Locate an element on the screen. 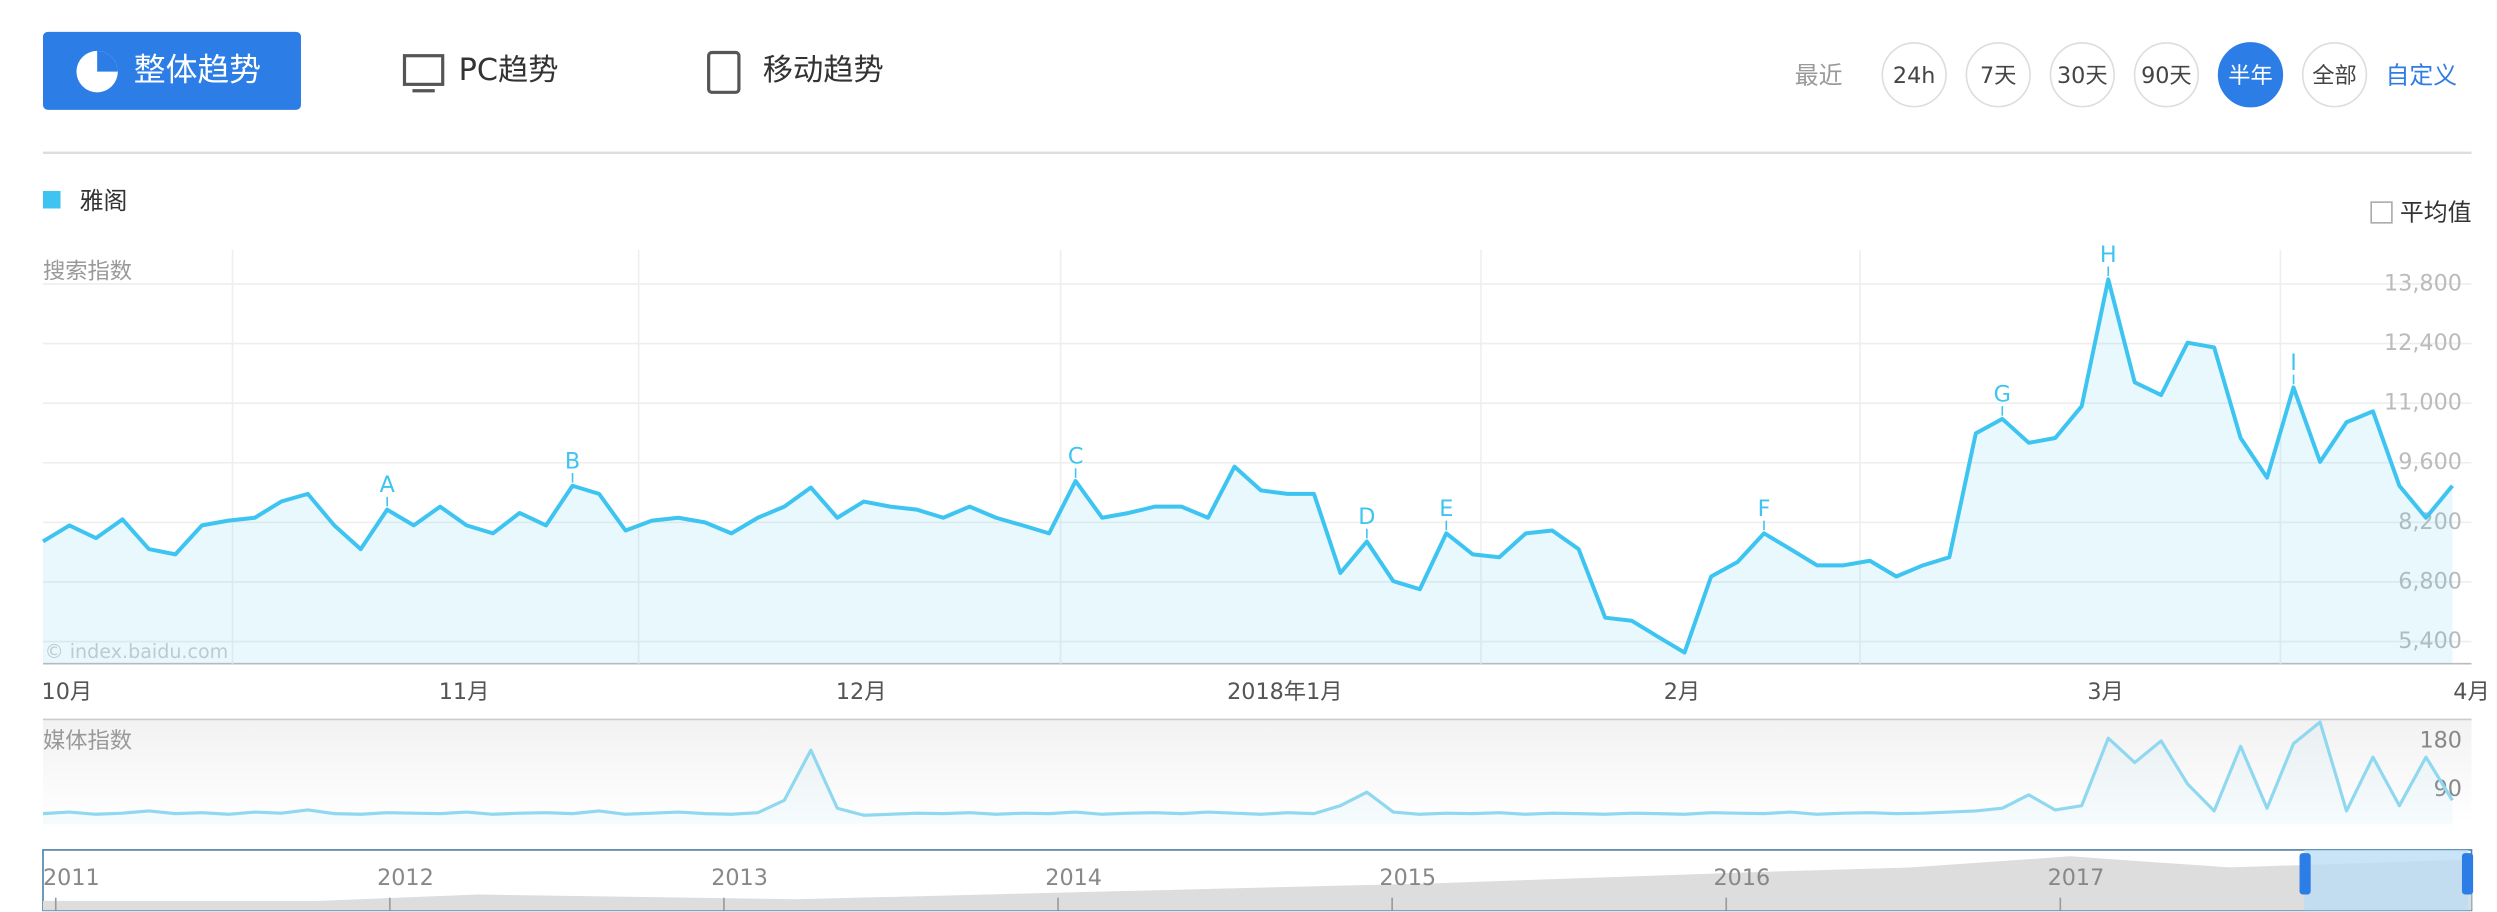  custom-range: 自定义 is located at coordinates (2422, 75).